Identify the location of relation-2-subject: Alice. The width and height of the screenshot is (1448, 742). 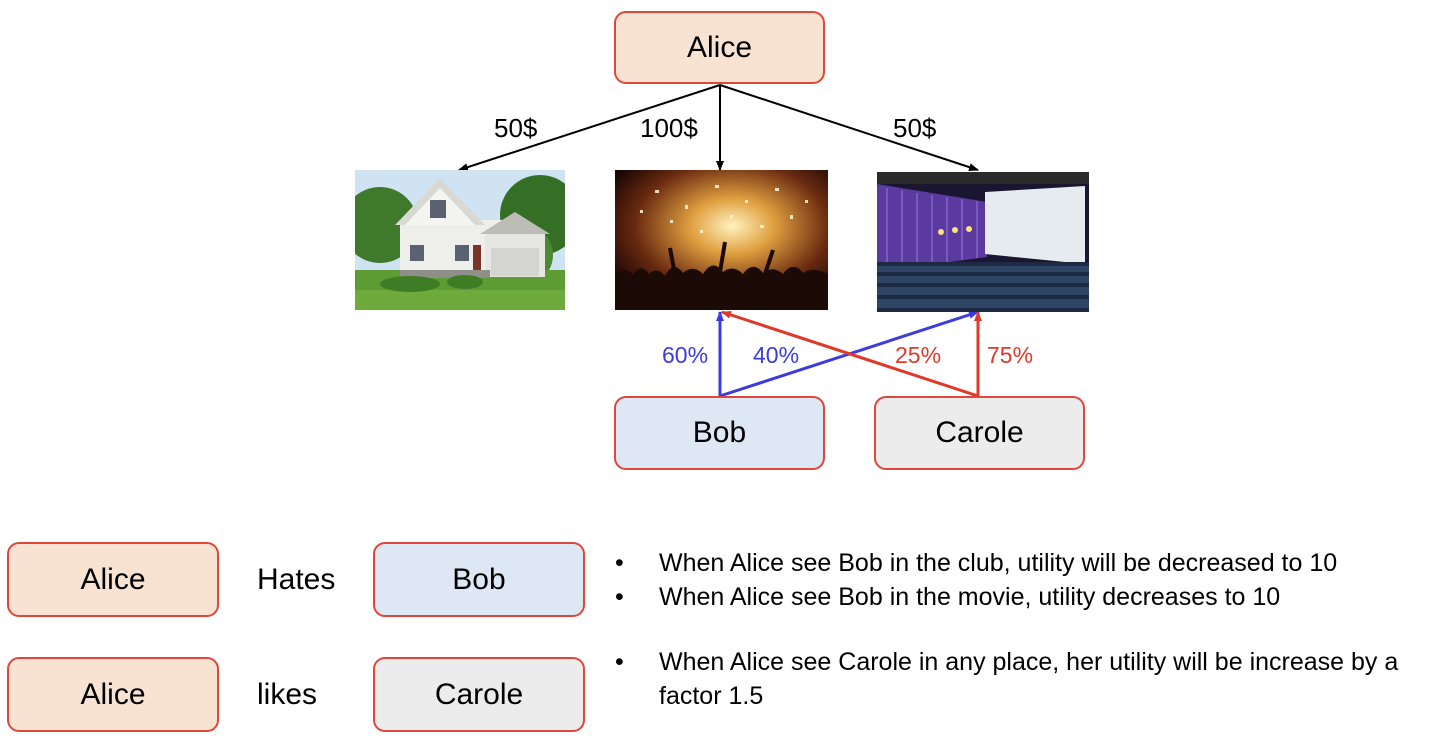
(113, 694).